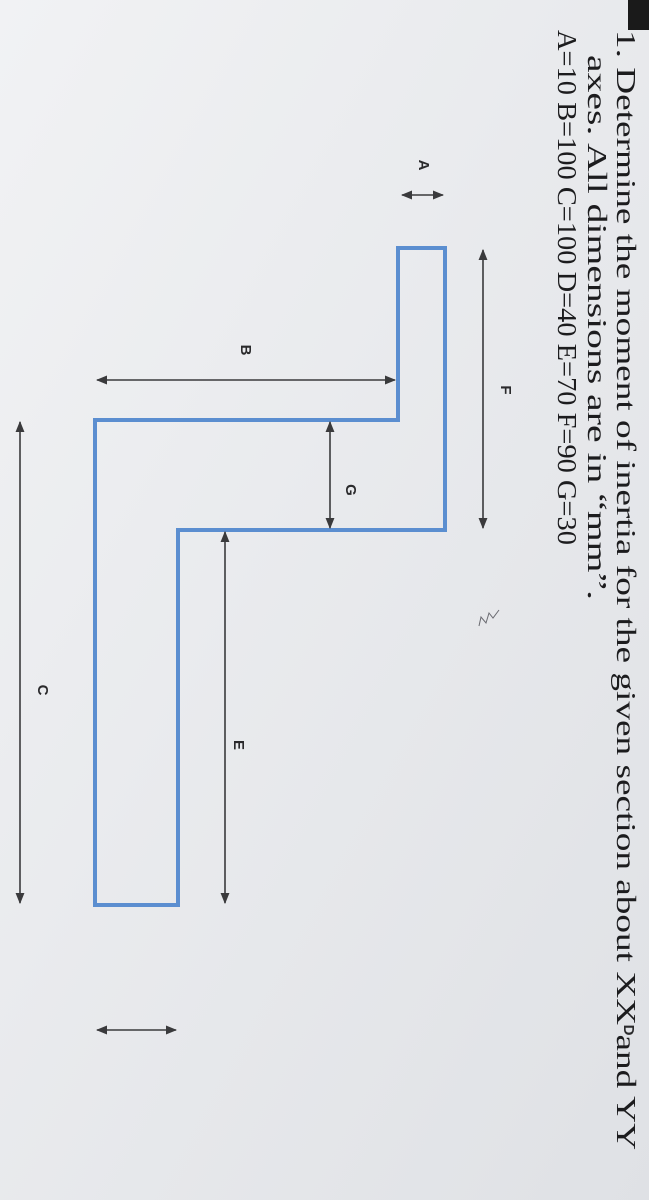  What do you see at coordinates (638, 15) in the screenshot?
I see `screen-edge` at bounding box center [638, 15].